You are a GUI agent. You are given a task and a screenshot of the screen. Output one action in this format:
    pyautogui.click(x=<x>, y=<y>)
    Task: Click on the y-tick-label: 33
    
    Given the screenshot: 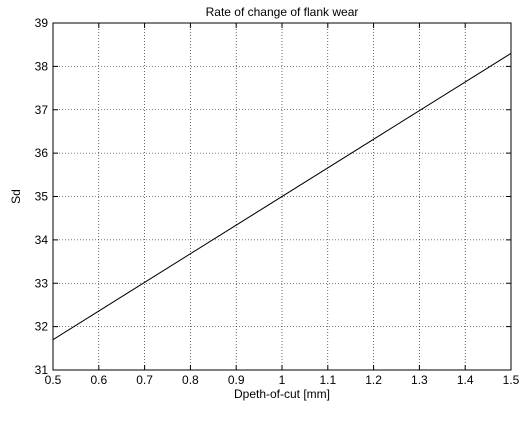 What is the action you would take?
    pyautogui.click(x=42, y=283)
    